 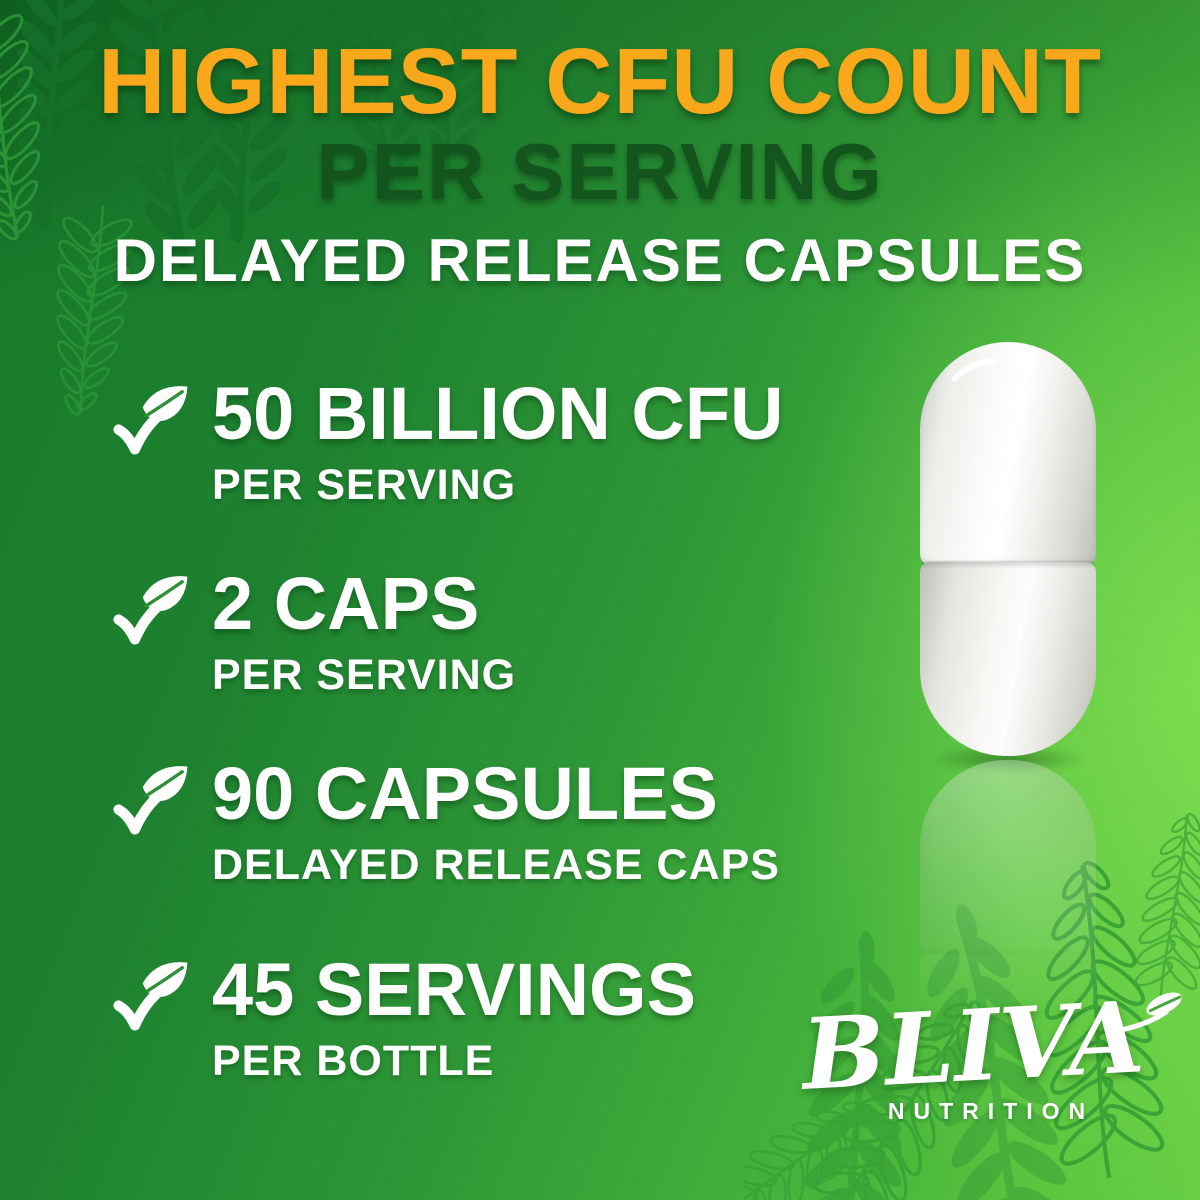 What do you see at coordinates (454, 989) in the screenshot?
I see `feature-headline: 45 SERVINGS` at bounding box center [454, 989].